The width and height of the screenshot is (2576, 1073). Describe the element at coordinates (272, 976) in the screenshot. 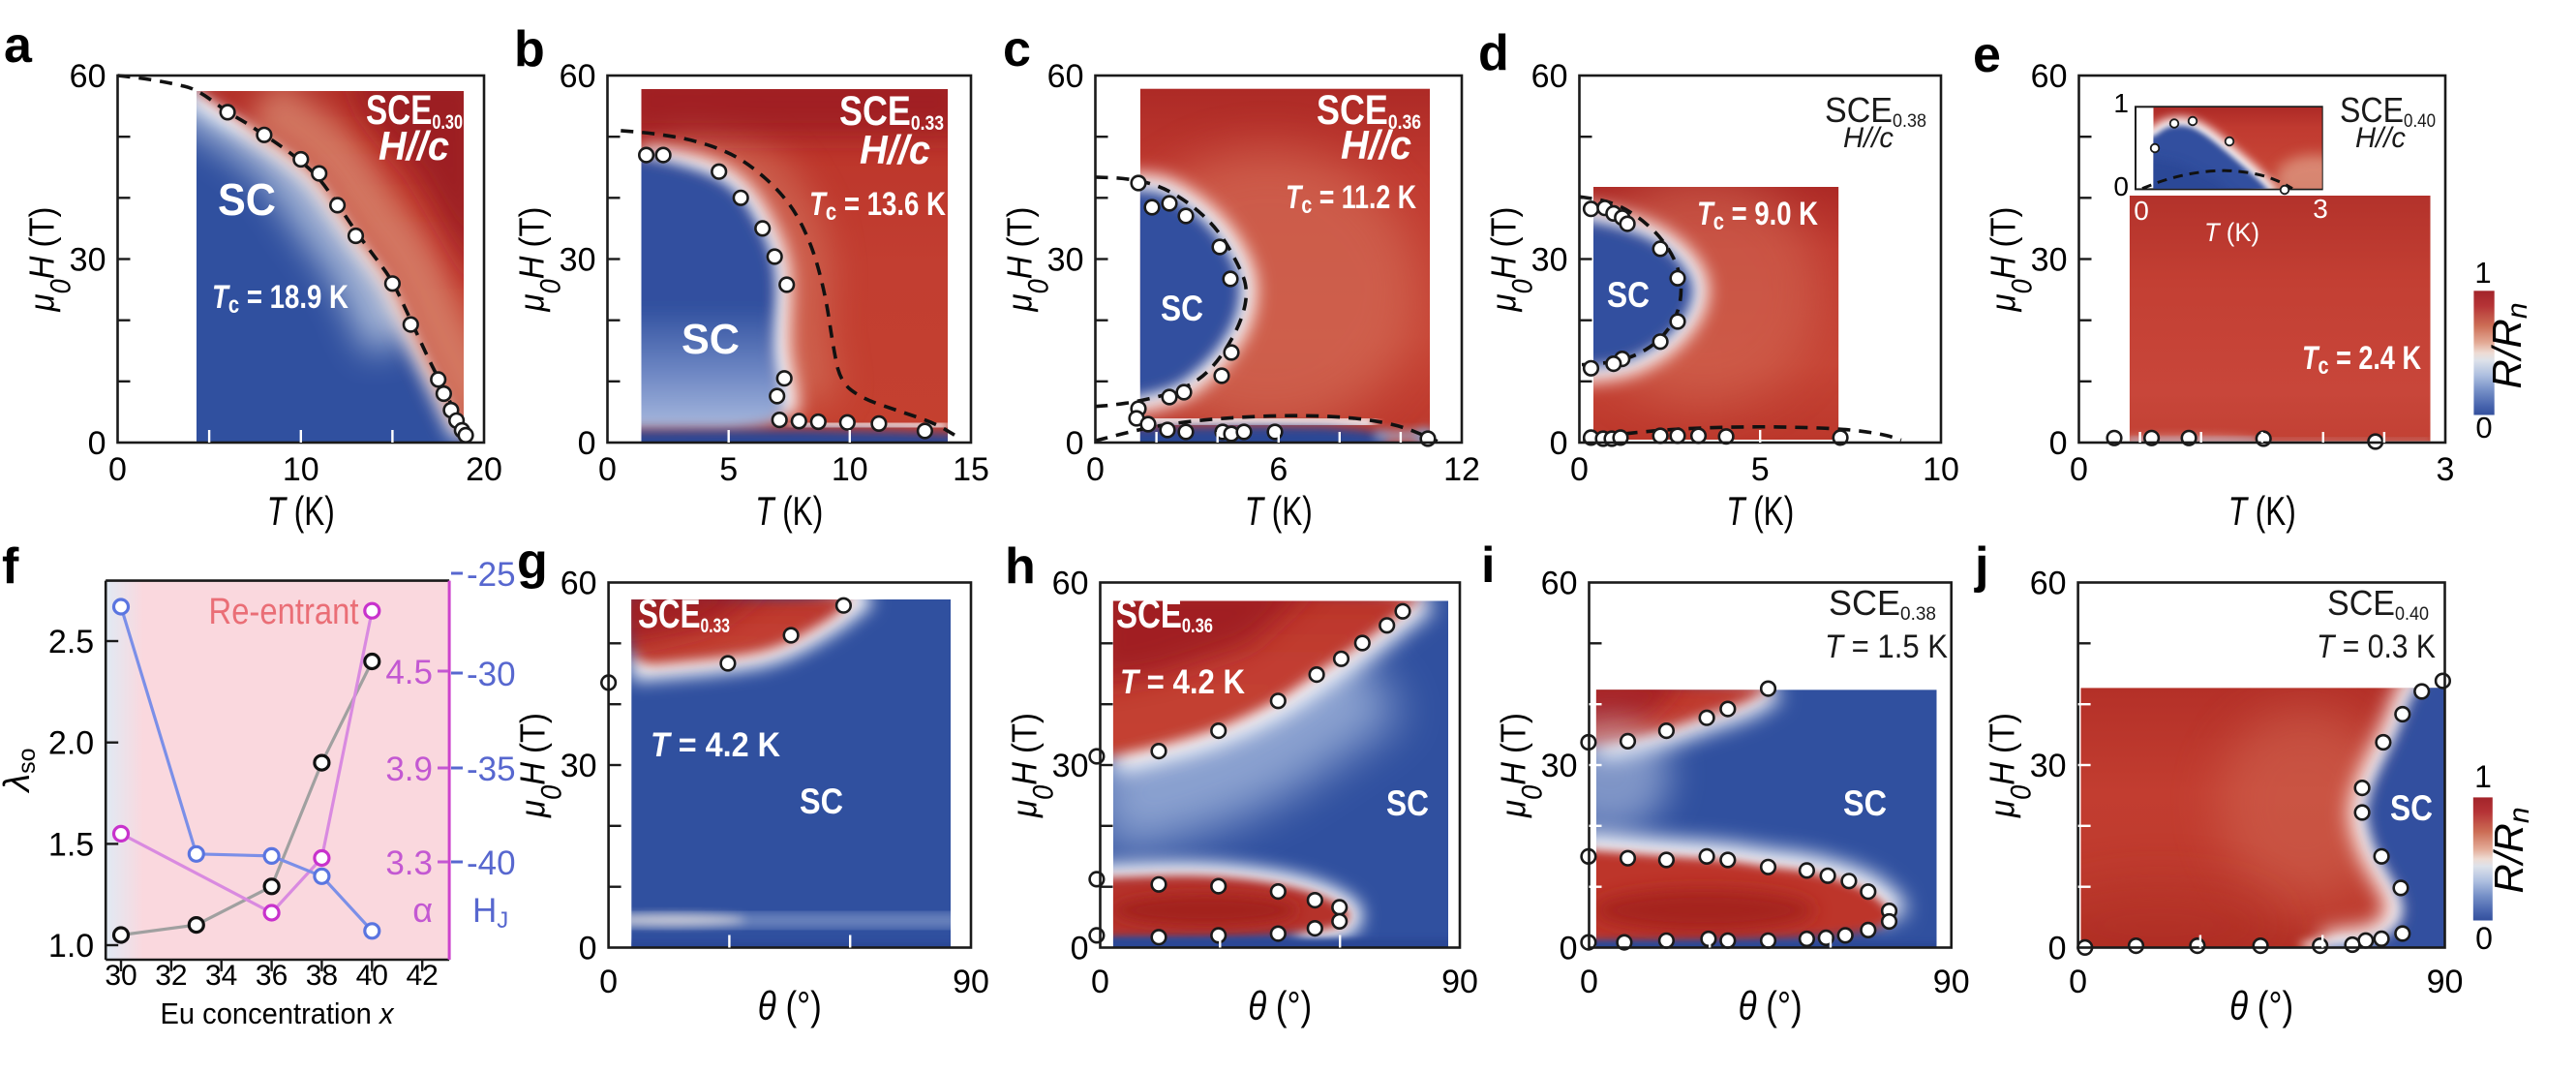

I see `svg-text: 36` at that location.